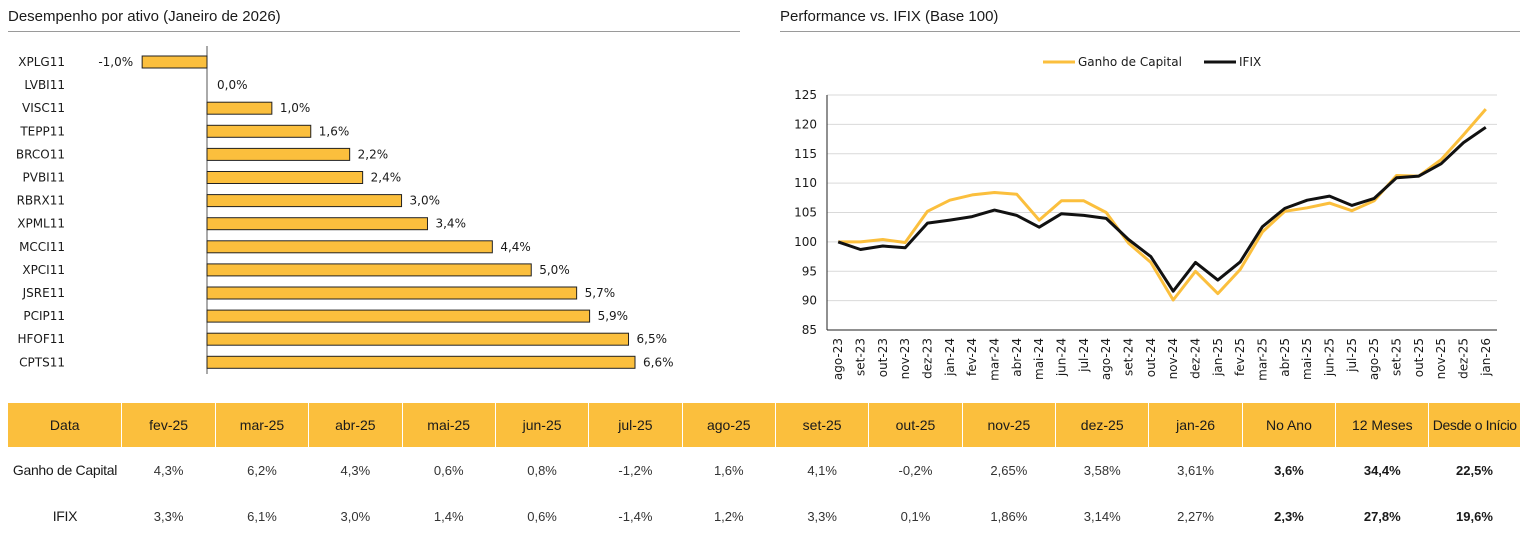 This screenshot has width=1526, height=552. I want to click on x-tick-label: jan-25, so click(1218, 357).